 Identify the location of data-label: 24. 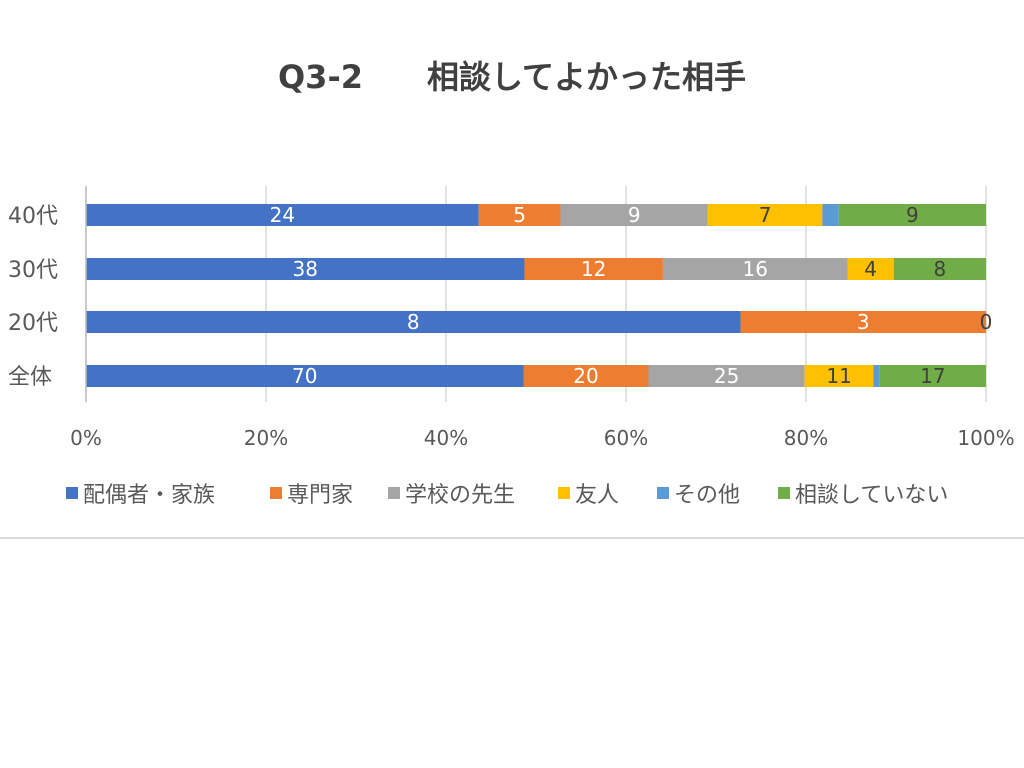
(282, 215).